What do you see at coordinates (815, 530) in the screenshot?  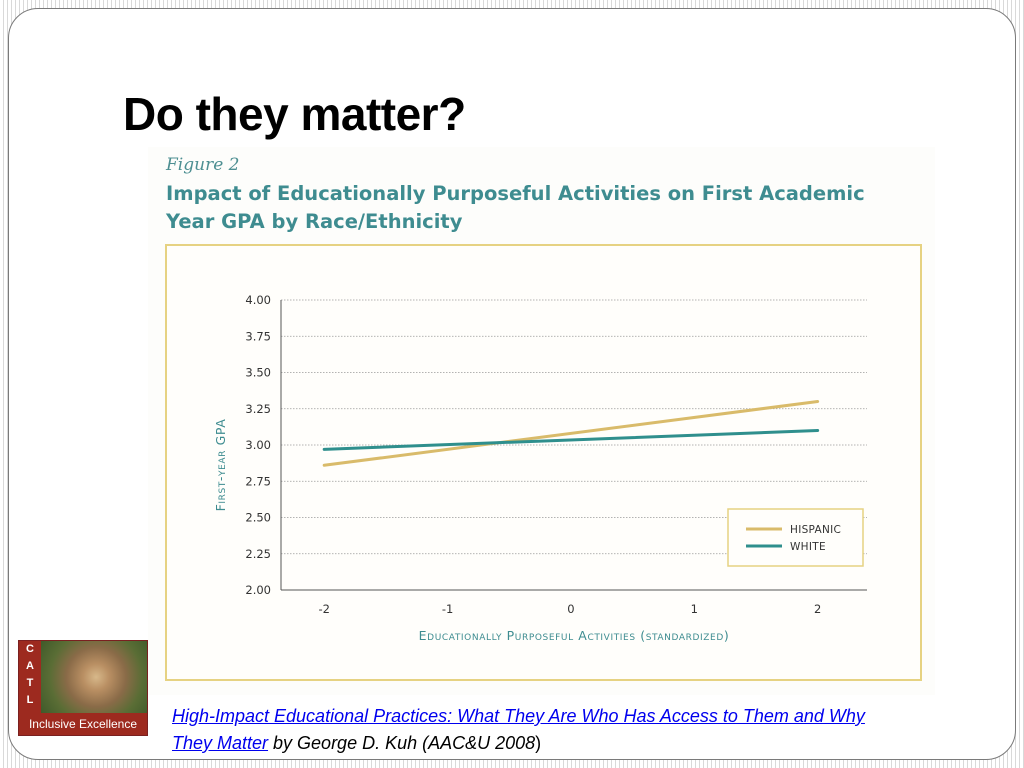 I see `legend-label: HISPANIC` at bounding box center [815, 530].